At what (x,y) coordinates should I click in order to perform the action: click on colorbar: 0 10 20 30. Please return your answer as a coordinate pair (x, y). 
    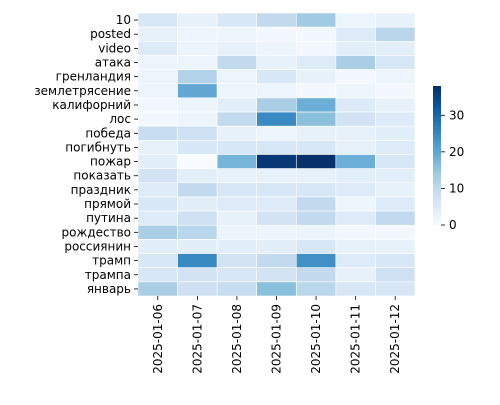
    Looking at the image, I should click on (448, 159).